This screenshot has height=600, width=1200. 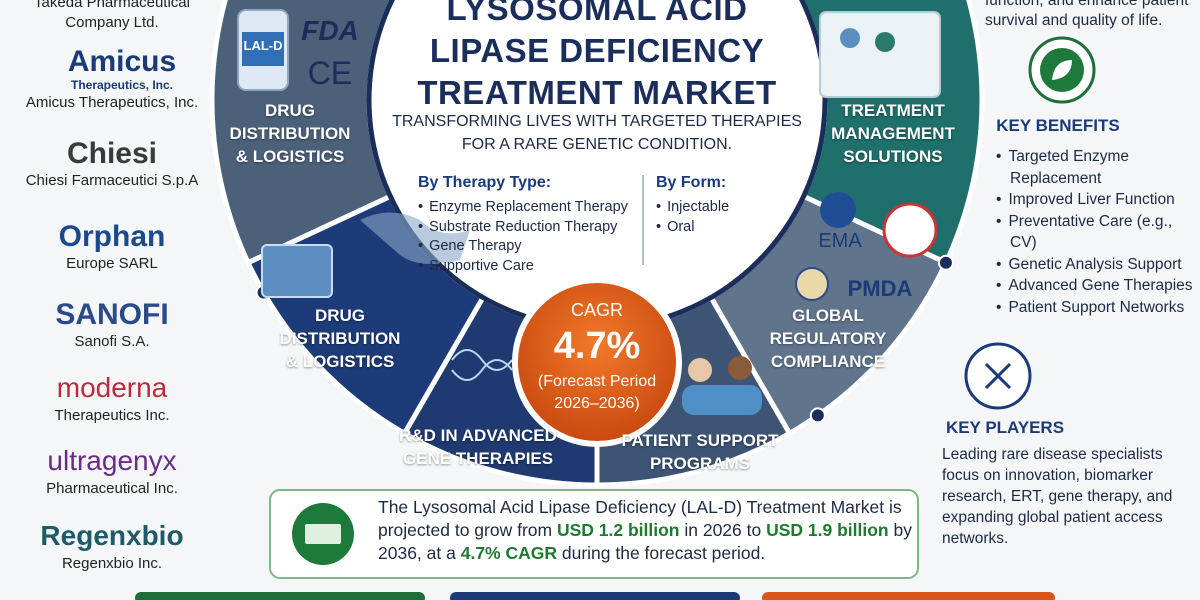 What do you see at coordinates (112, 563) in the screenshot?
I see `company-name: Regenxbio Inc.` at bounding box center [112, 563].